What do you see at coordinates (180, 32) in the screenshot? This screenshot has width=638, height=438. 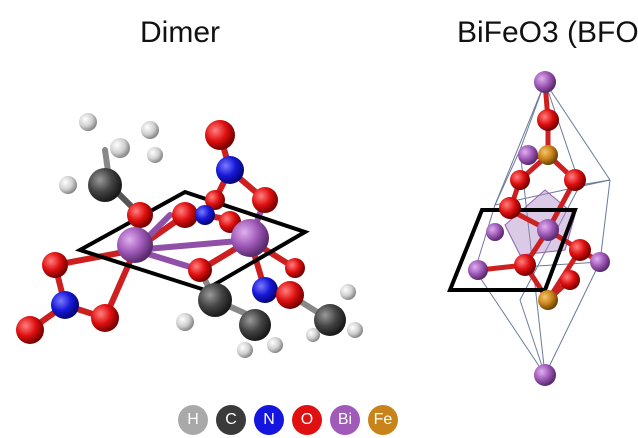 I see `dimer-title: Dimer` at bounding box center [180, 32].